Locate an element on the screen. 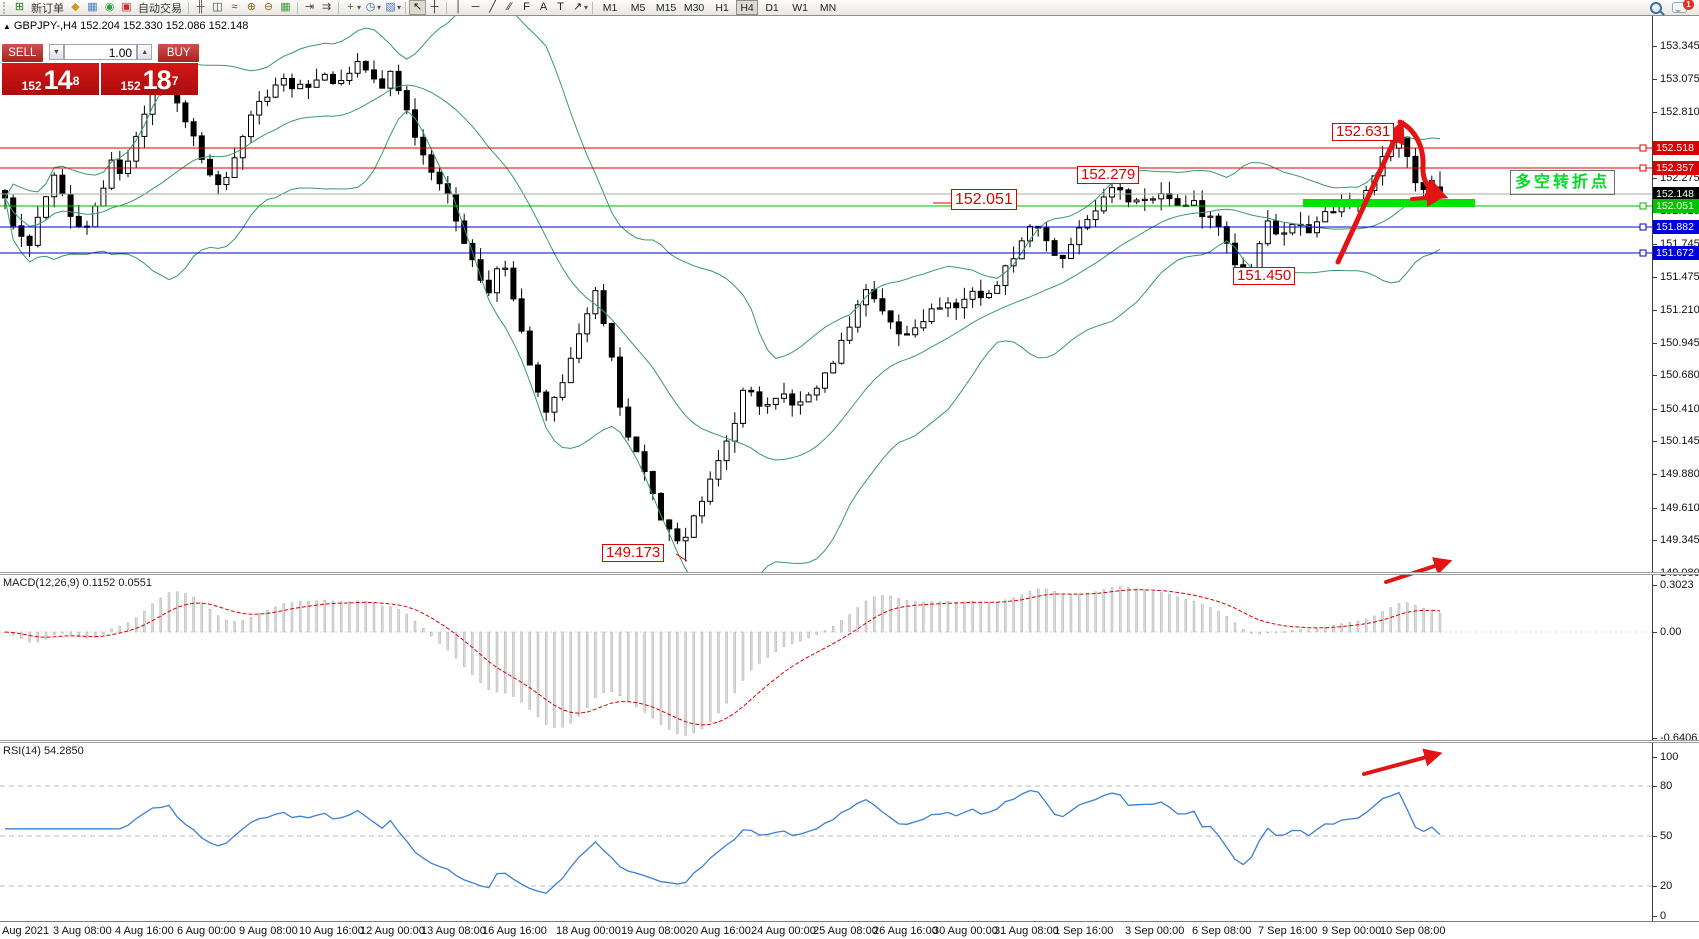  axis-tick-label: 152.810 is located at coordinates (1679, 112).